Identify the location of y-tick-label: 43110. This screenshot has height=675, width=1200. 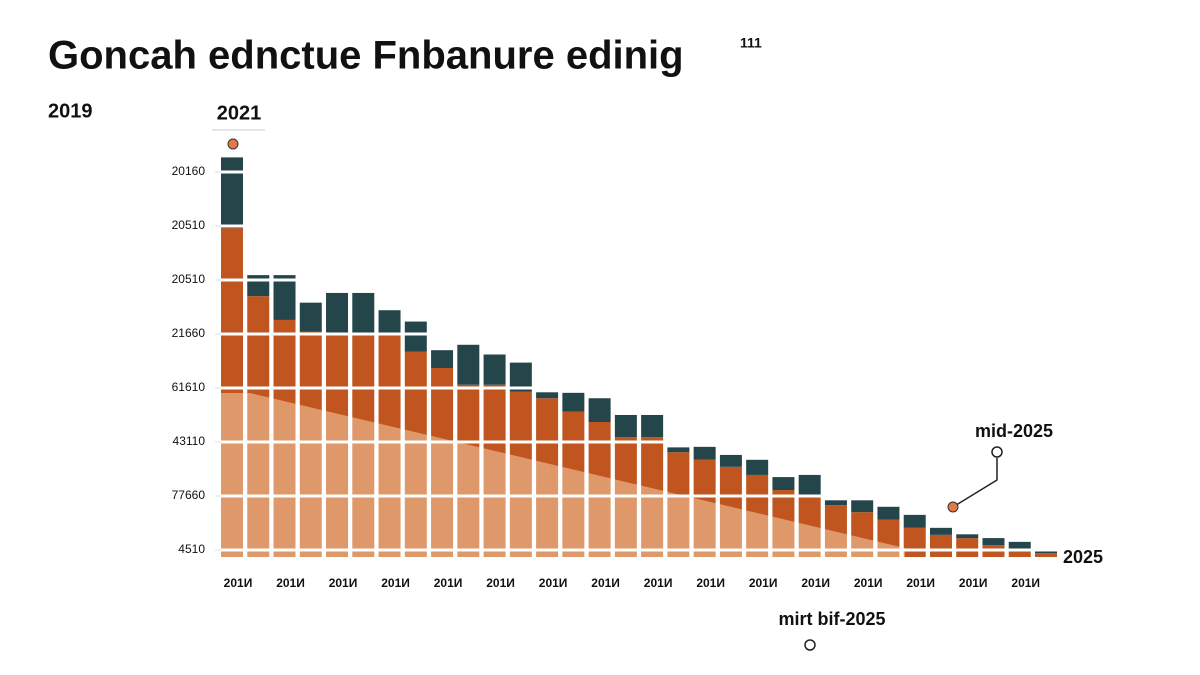
(189, 441).